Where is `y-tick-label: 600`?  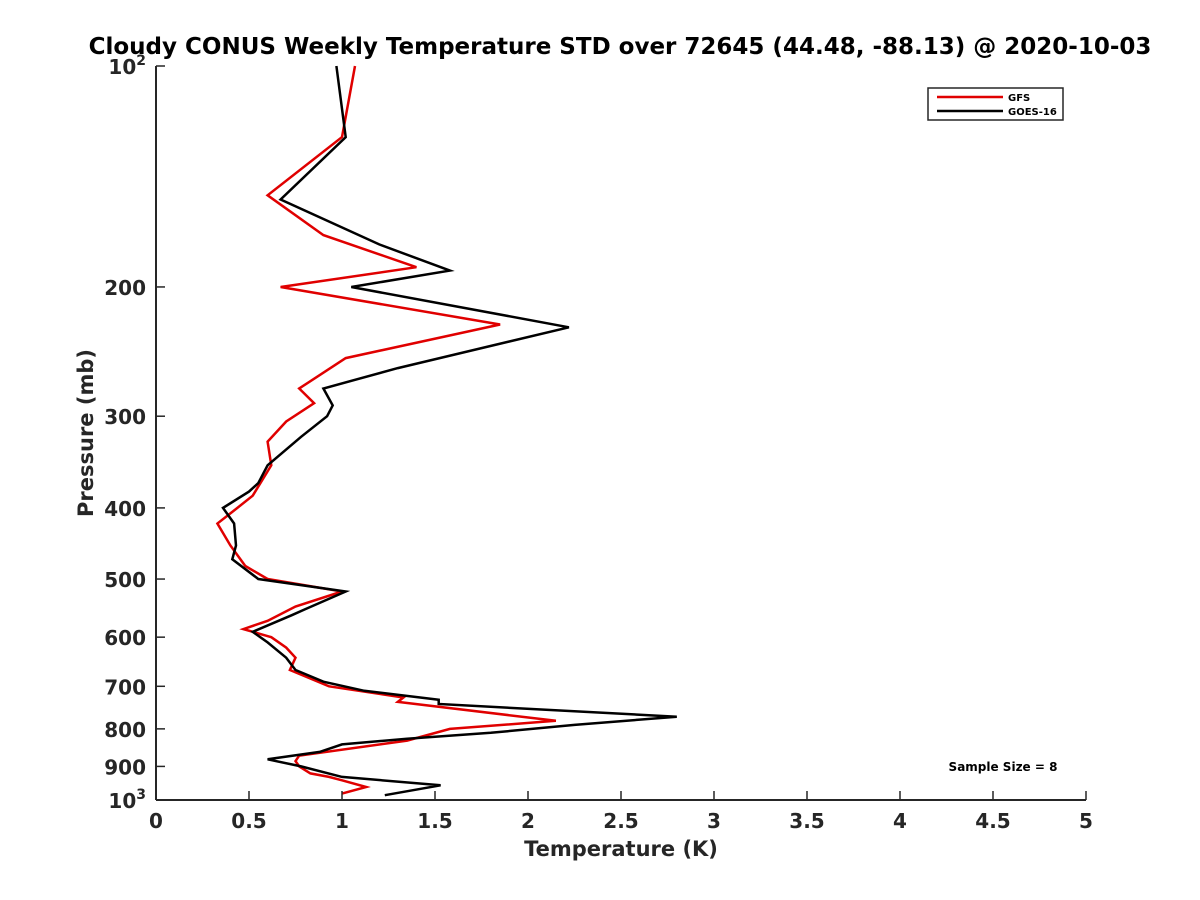 y-tick-label: 600 is located at coordinates (125, 638).